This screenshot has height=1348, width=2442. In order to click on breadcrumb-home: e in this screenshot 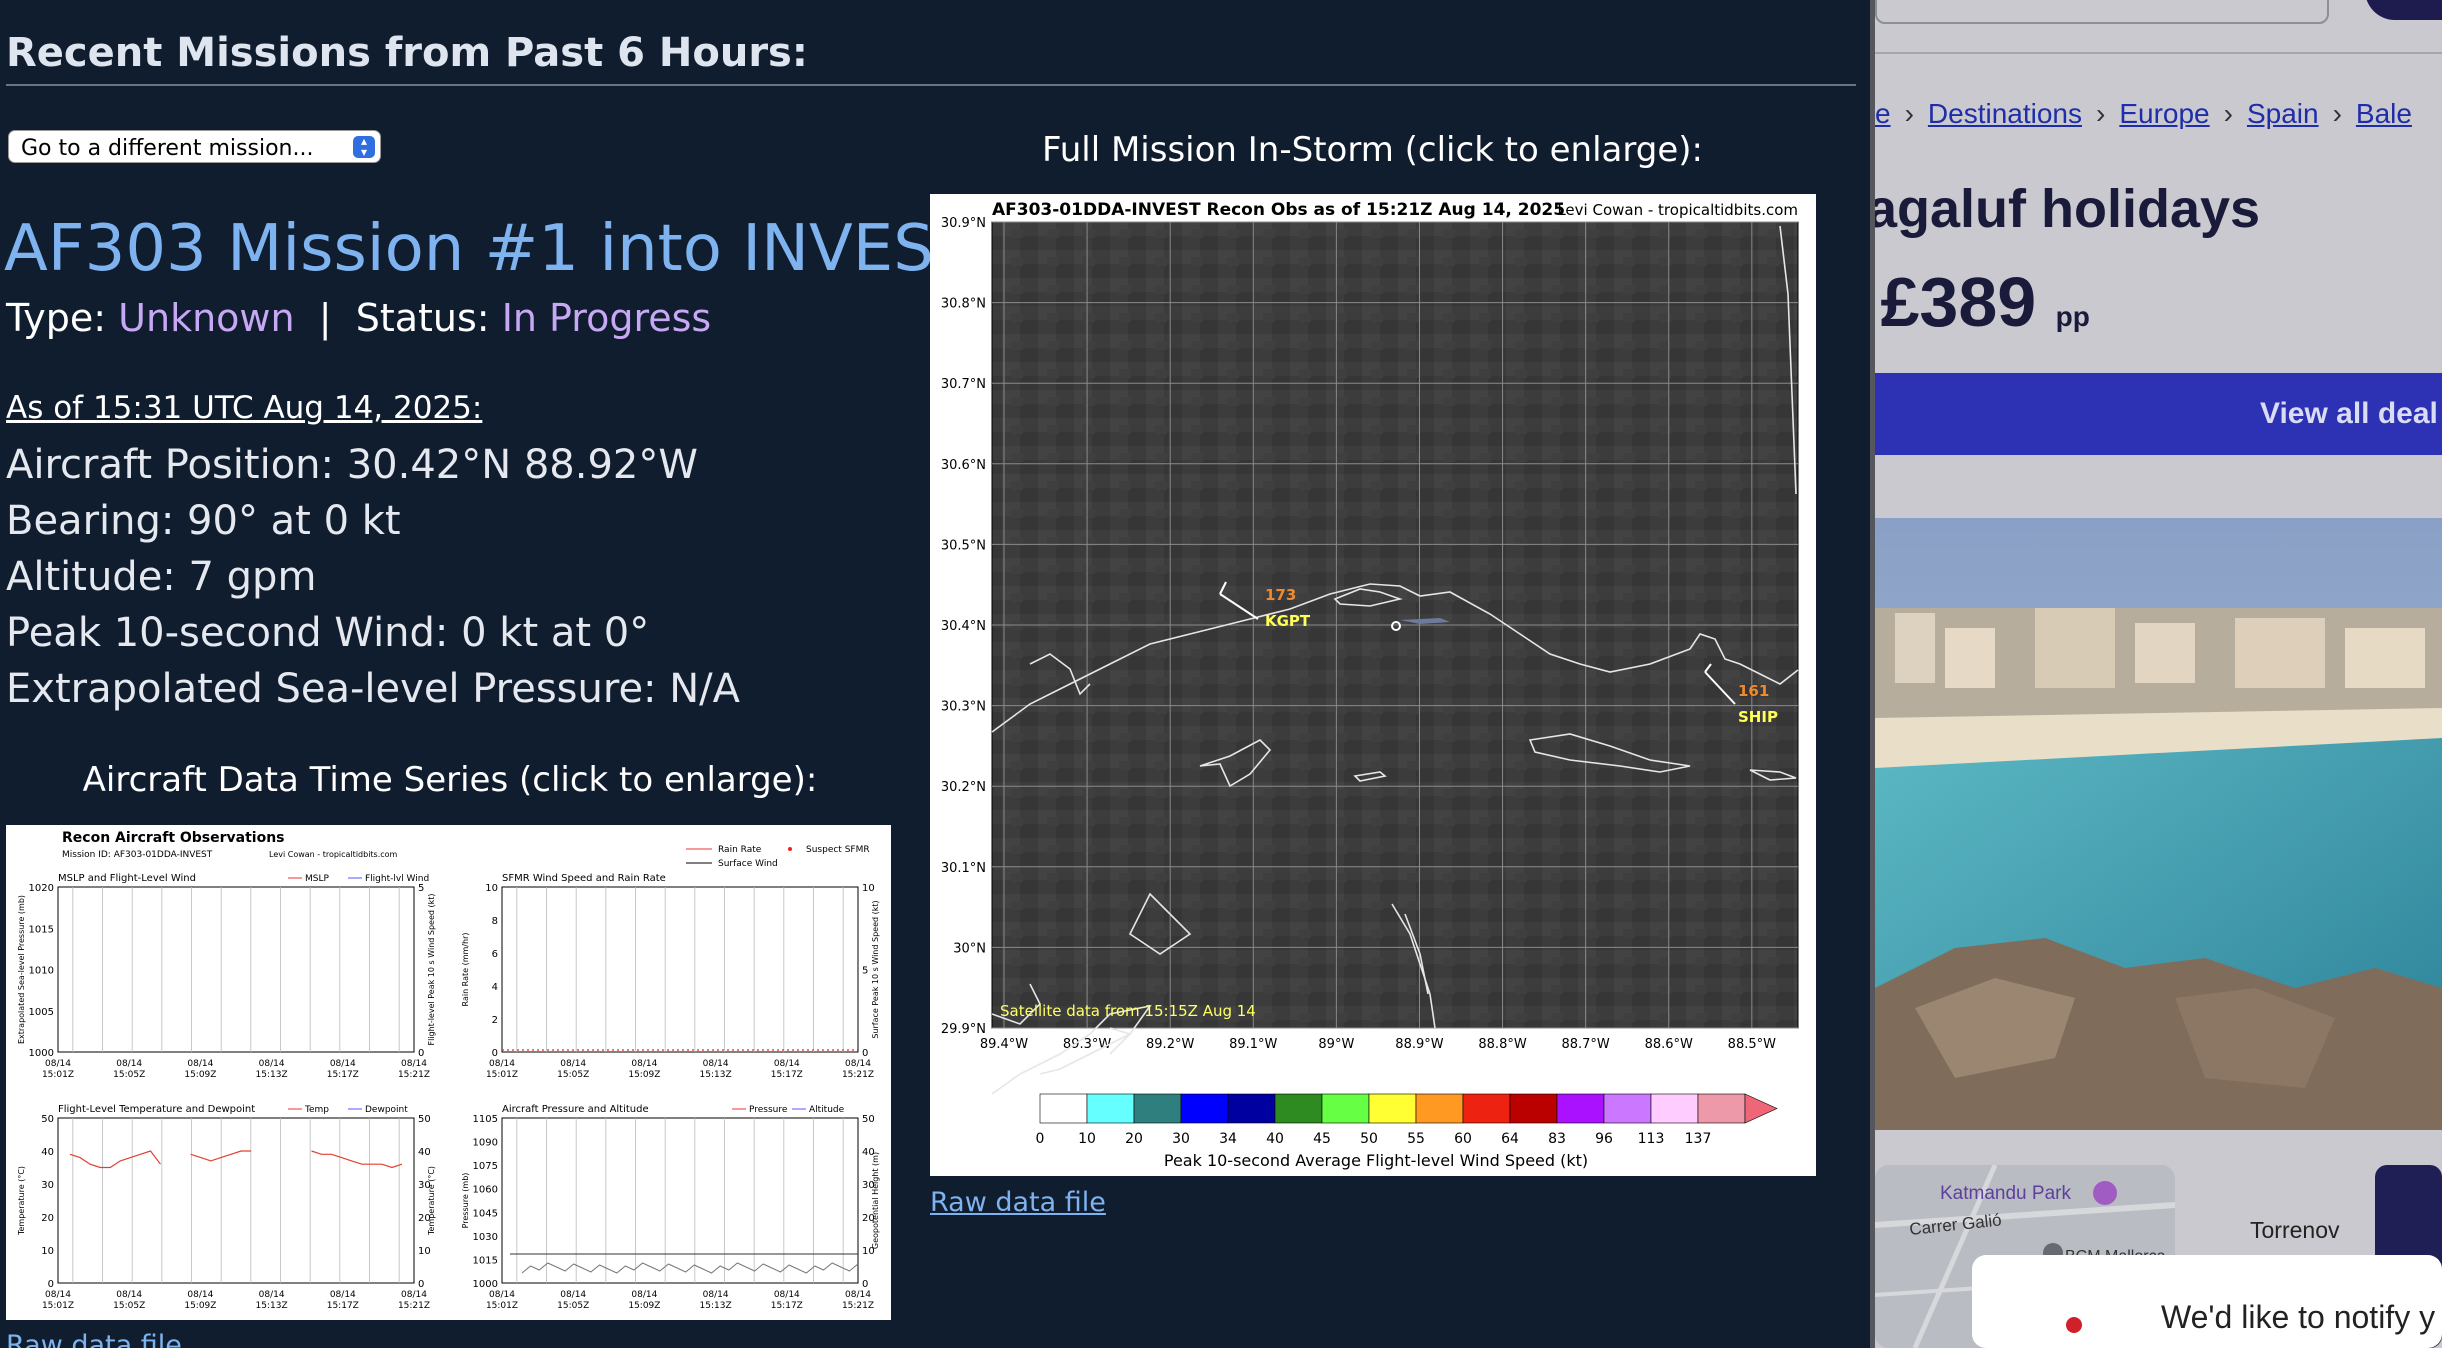, I will do `click(1883, 113)`.